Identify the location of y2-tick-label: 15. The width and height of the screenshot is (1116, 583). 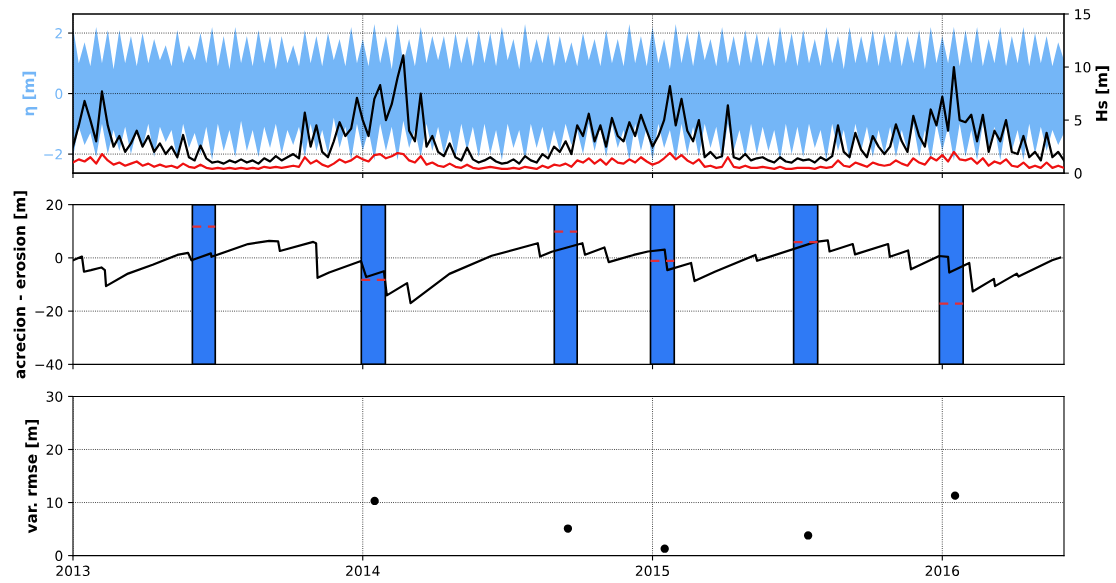
(1083, 14).